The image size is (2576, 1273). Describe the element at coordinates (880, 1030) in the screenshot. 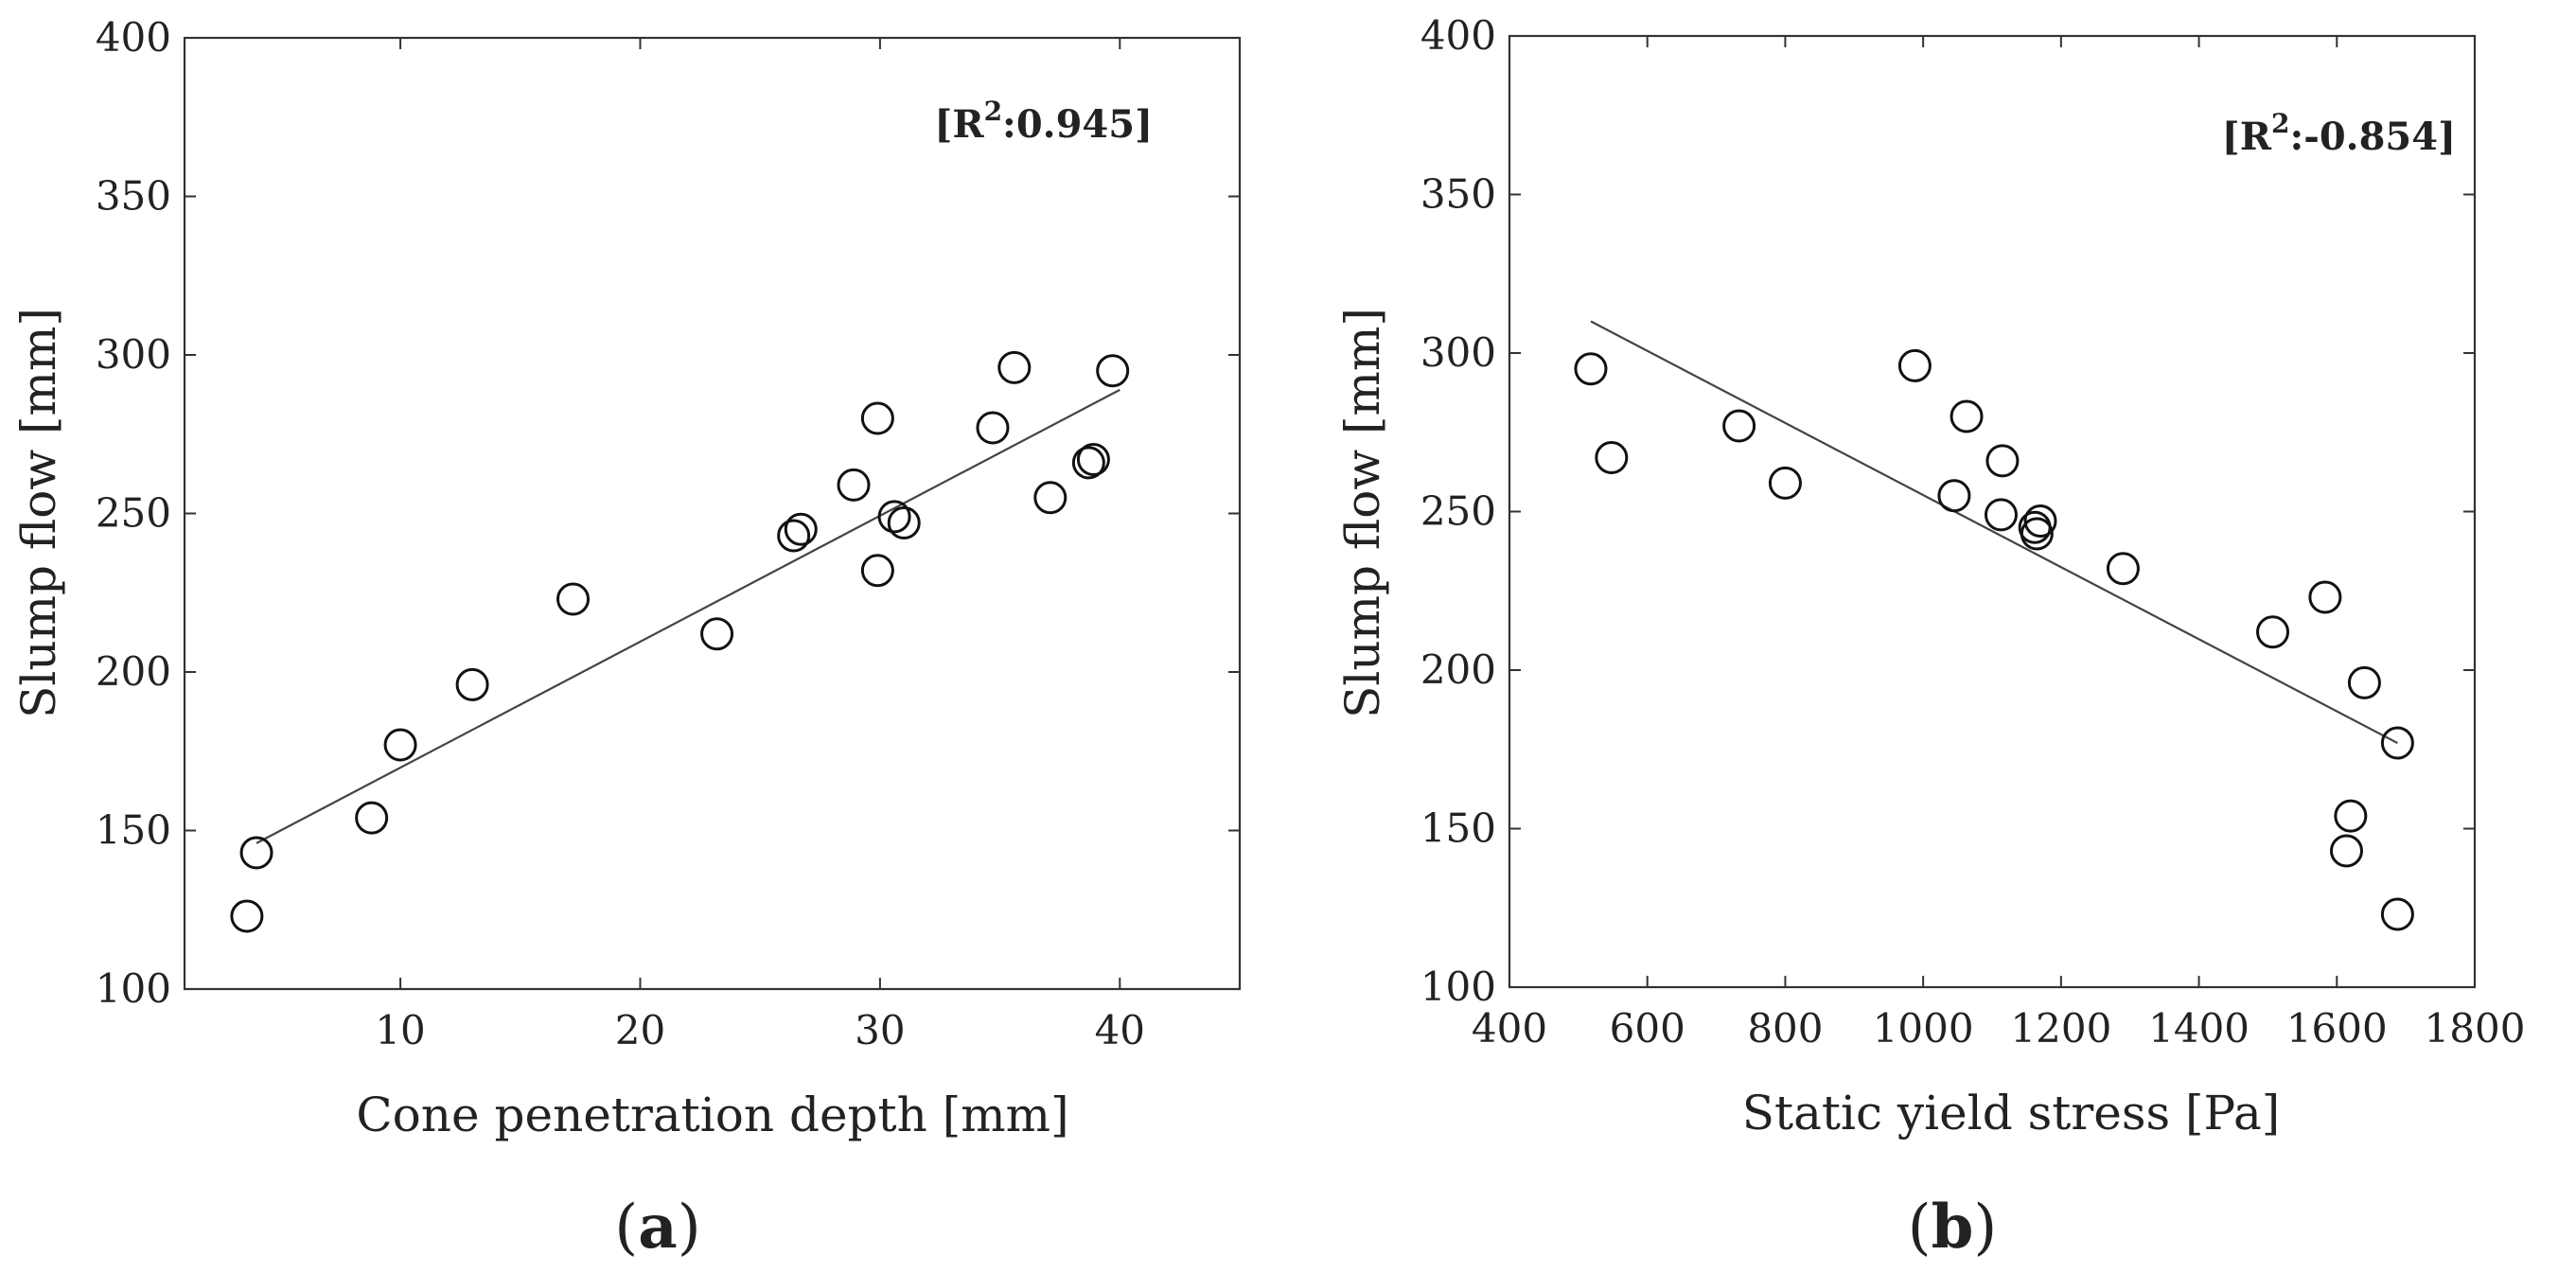

I see `x-tick-label: 30` at that location.